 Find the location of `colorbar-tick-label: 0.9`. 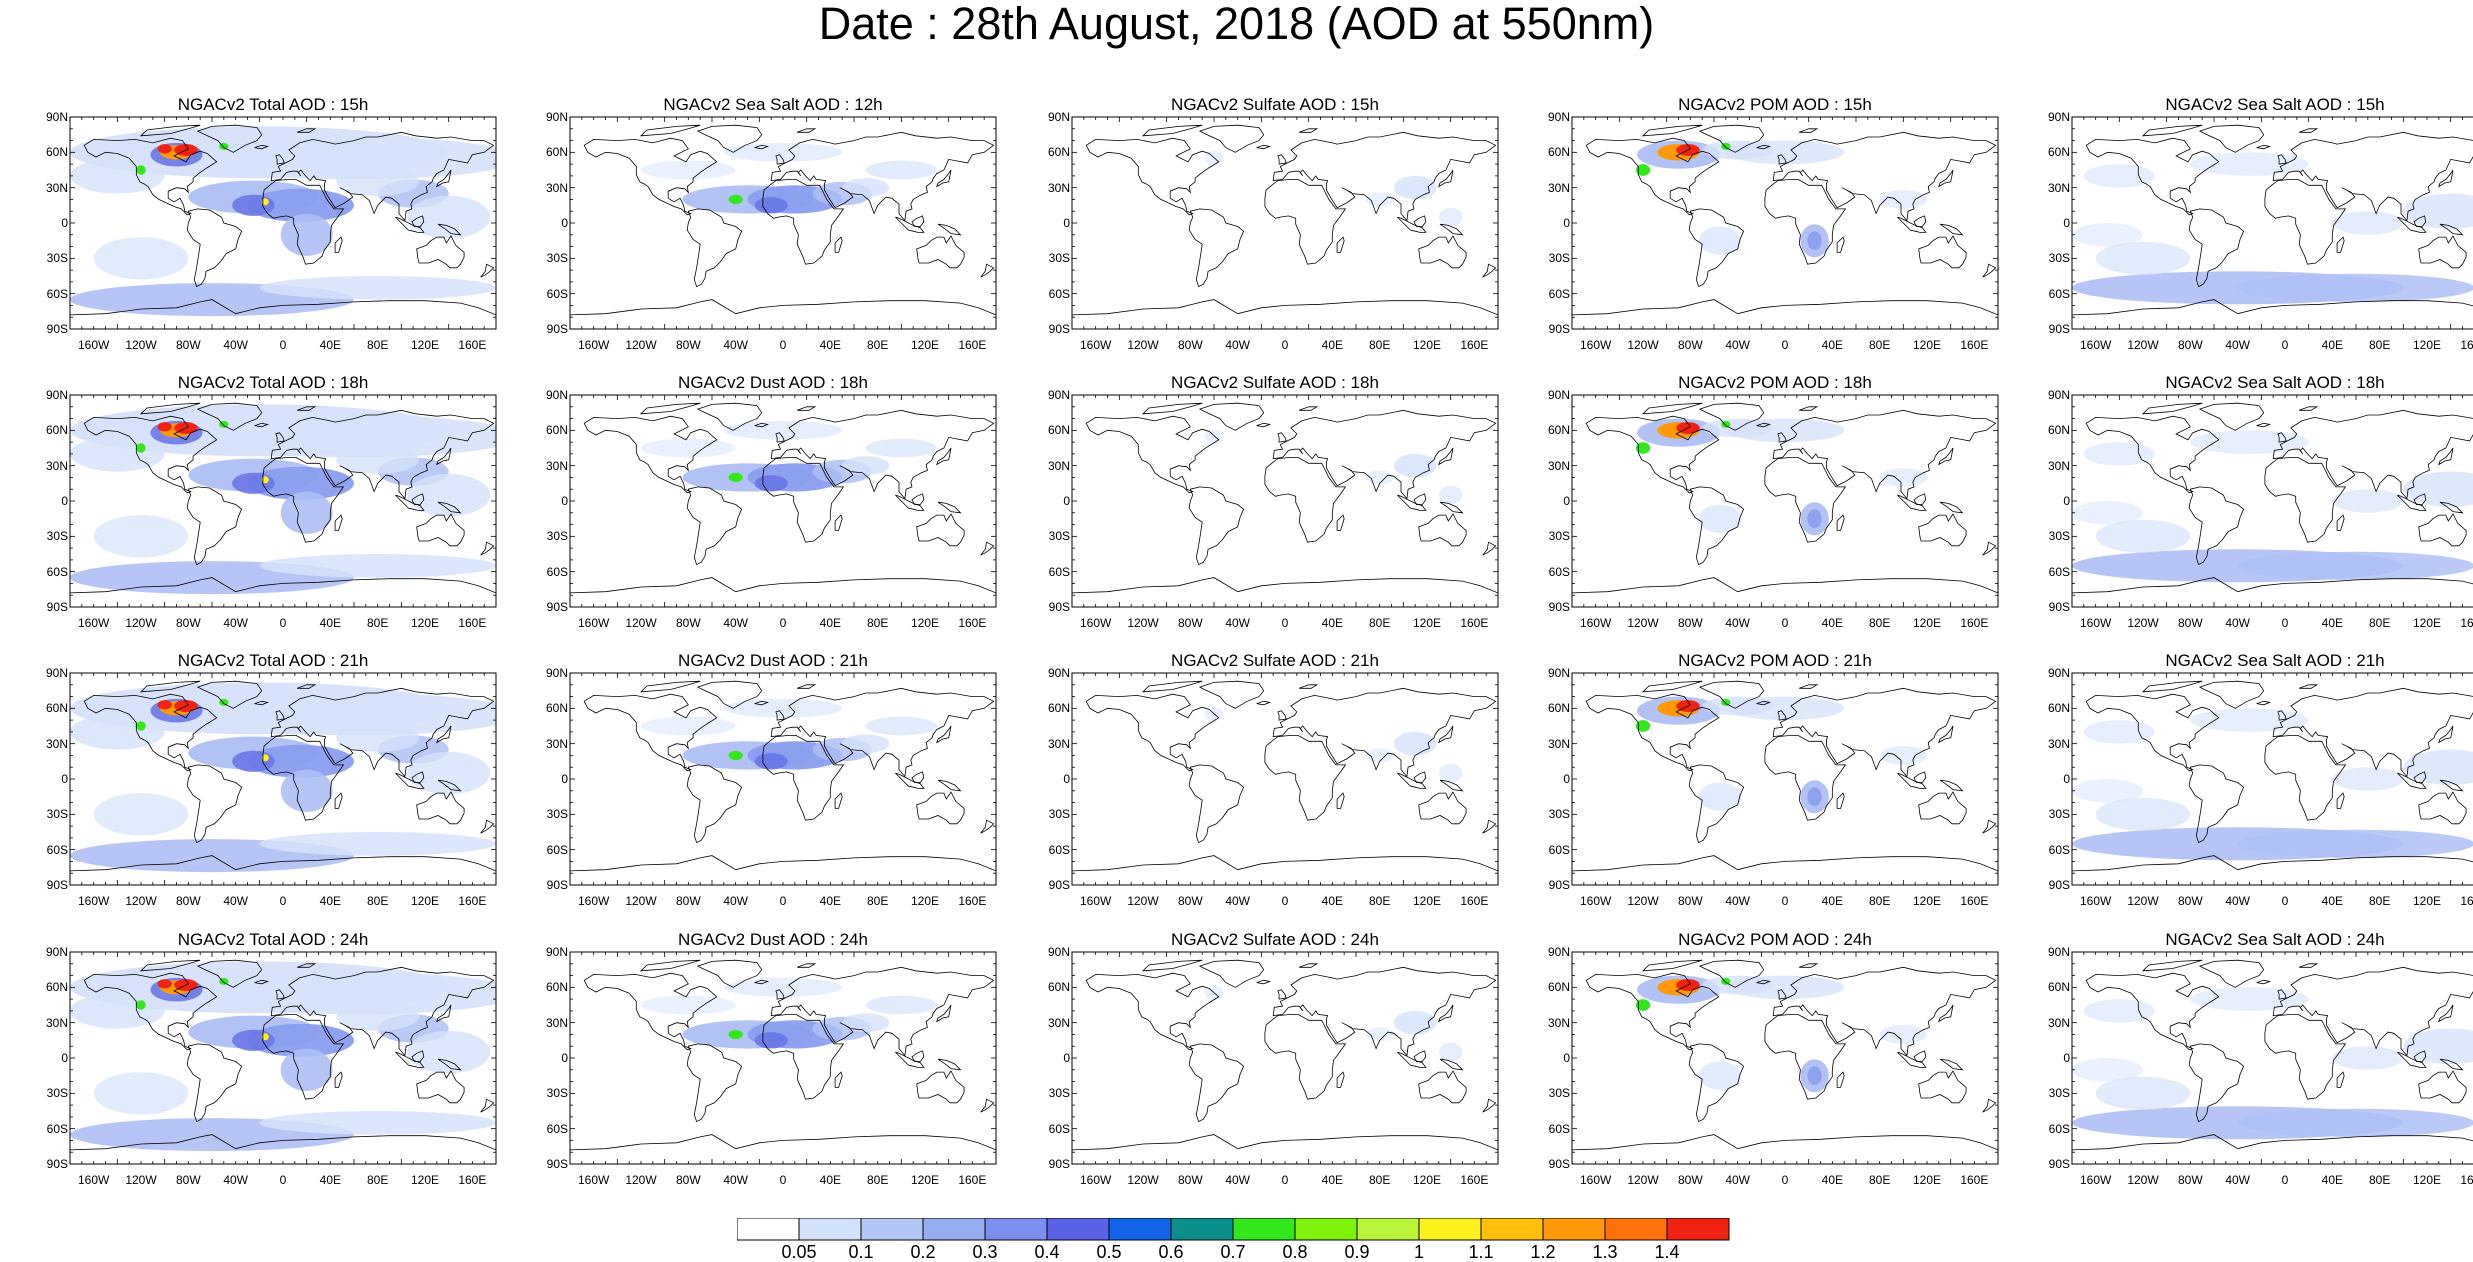

colorbar-tick-label: 0.9 is located at coordinates (1357, 1252).